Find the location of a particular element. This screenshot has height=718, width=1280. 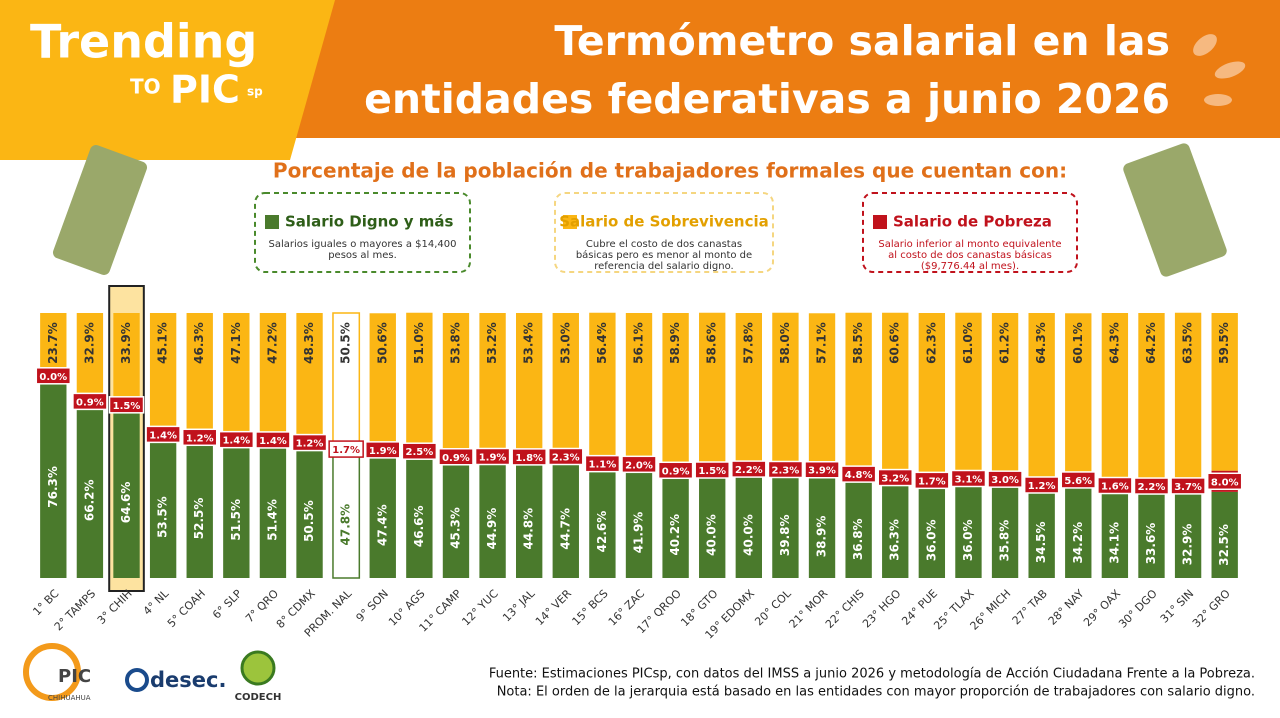

legend-description: pesos al mes. is located at coordinates (362, 255).